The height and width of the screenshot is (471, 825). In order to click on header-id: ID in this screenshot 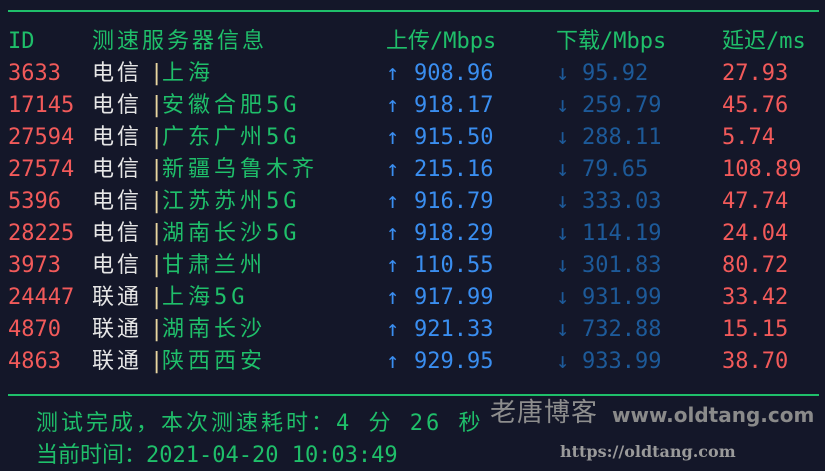, I will do `click(21, 41)`.